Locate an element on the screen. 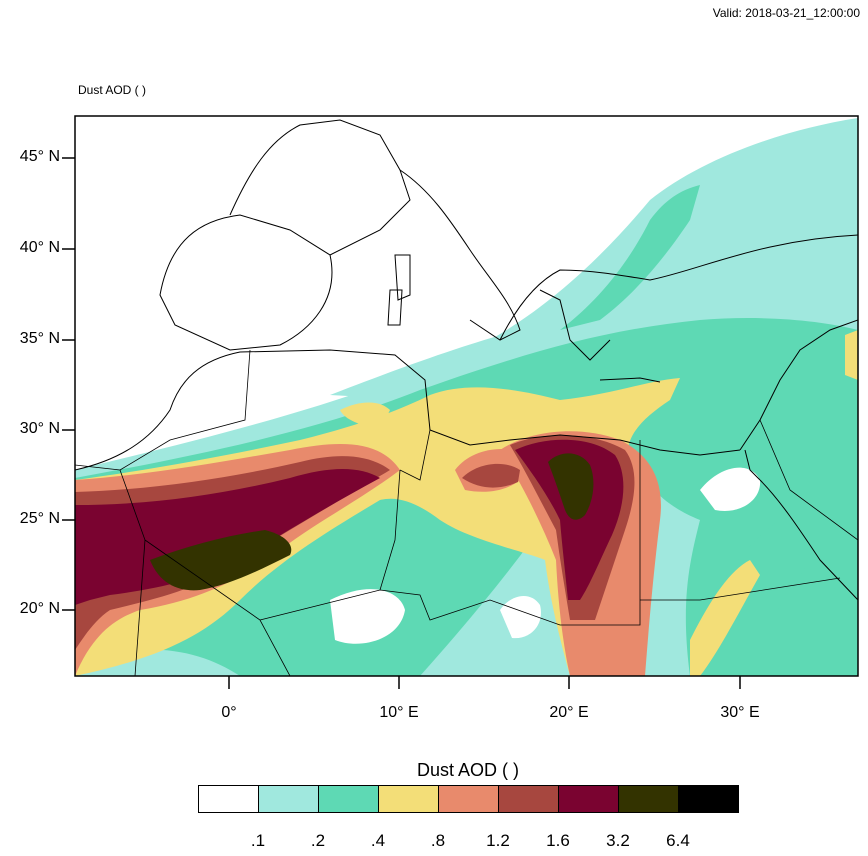 The width and height of the screenshot is (868, 856). lon-label: 10° E is located at coordinates (399, 712).